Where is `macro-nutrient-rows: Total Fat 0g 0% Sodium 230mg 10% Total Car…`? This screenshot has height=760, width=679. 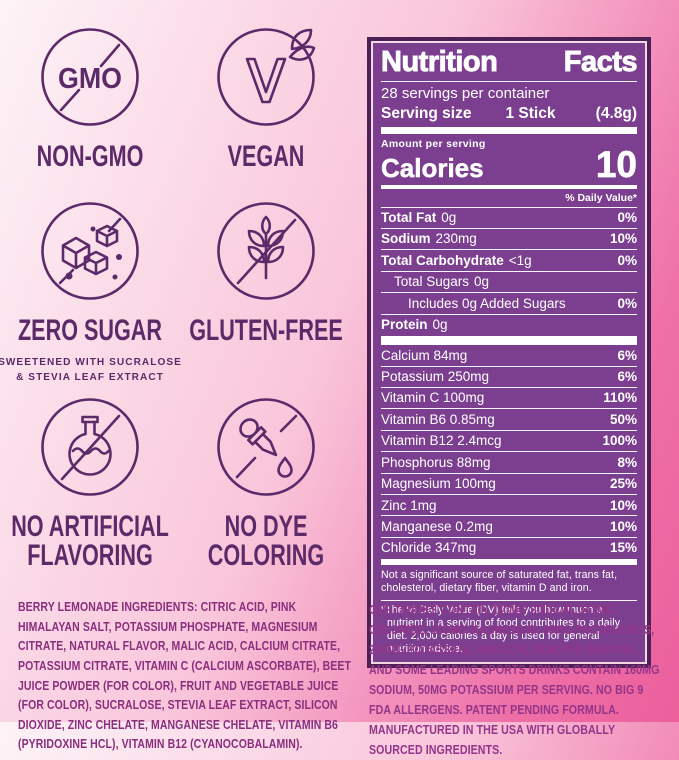 macro-nutrient-rows: Total Fat 0g 0% Sodium 230mg 10% Total Car… is located at coordinates (509, 271).